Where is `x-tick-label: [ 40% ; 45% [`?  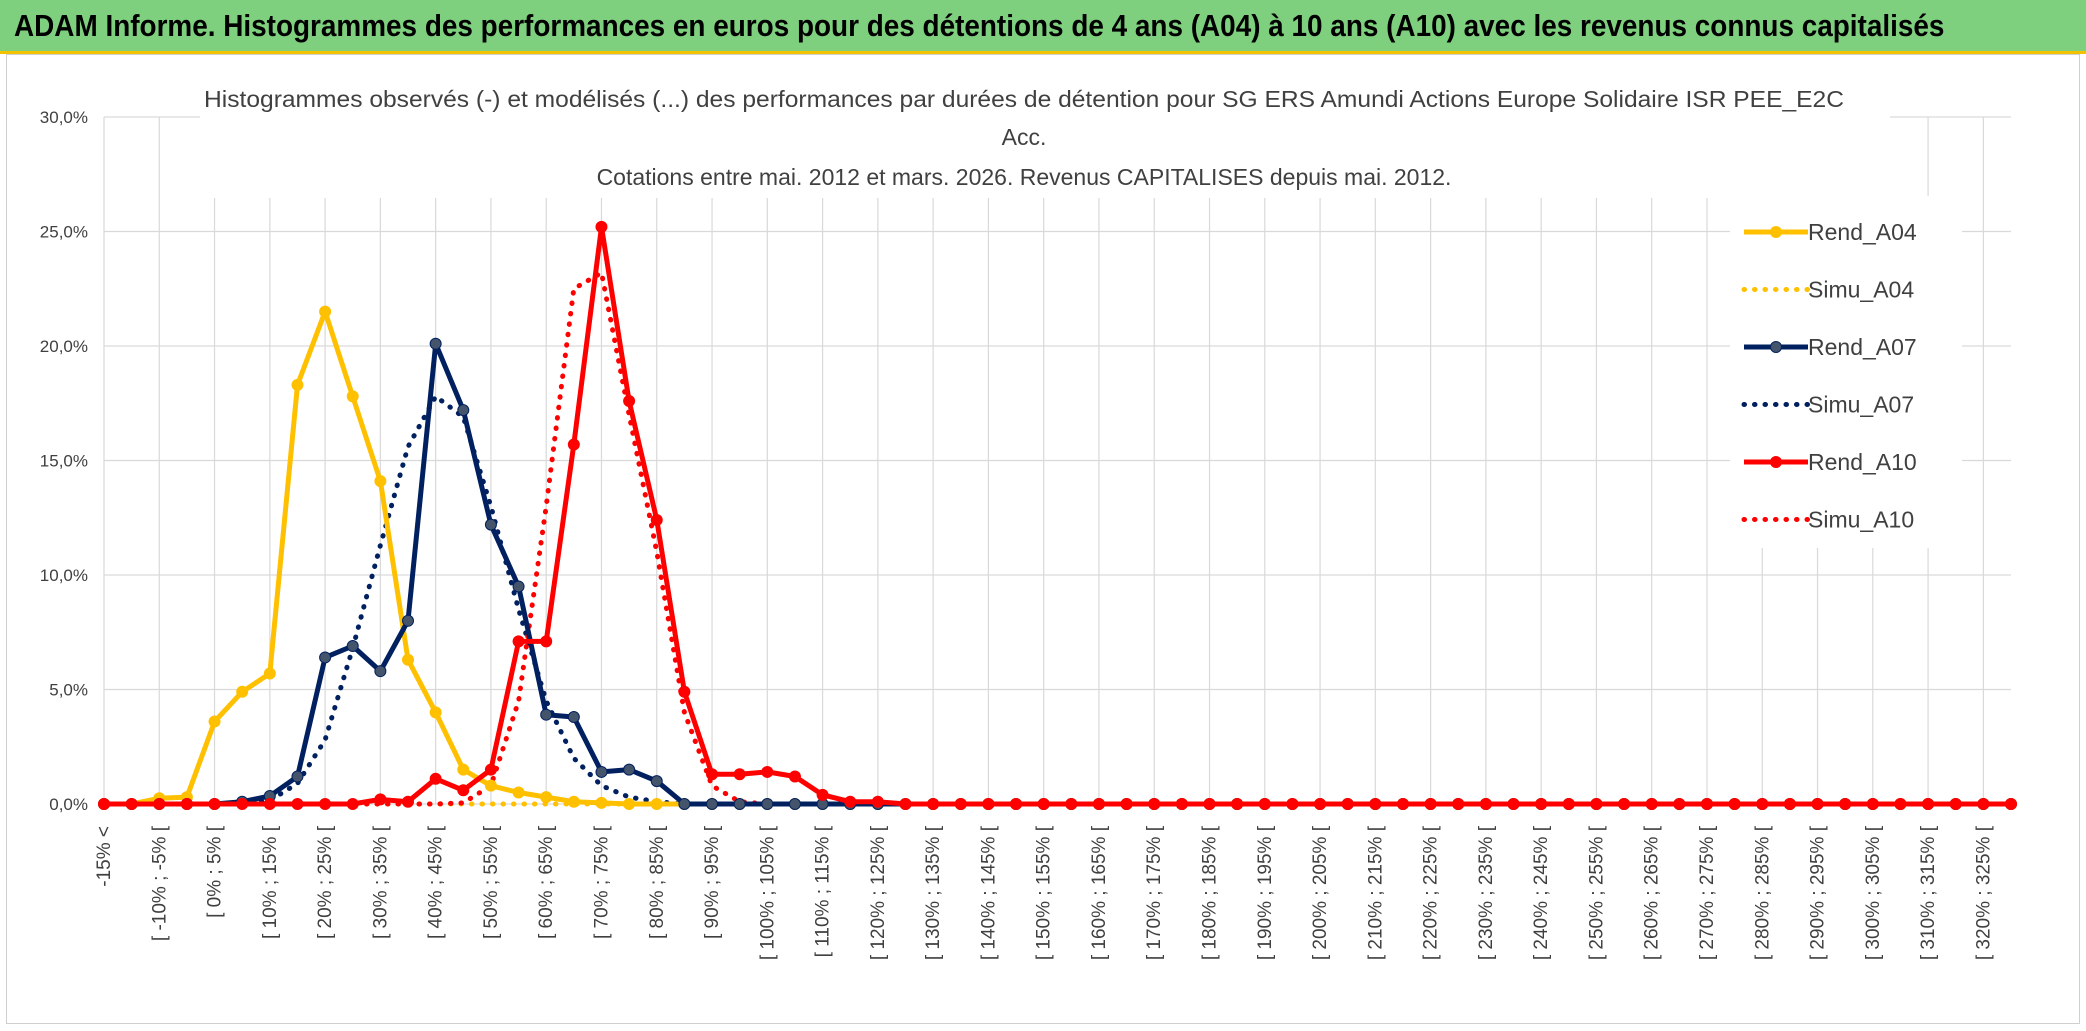 x-tick-label: [ 40% ; 45% [ is located at coordinates (436, 882).